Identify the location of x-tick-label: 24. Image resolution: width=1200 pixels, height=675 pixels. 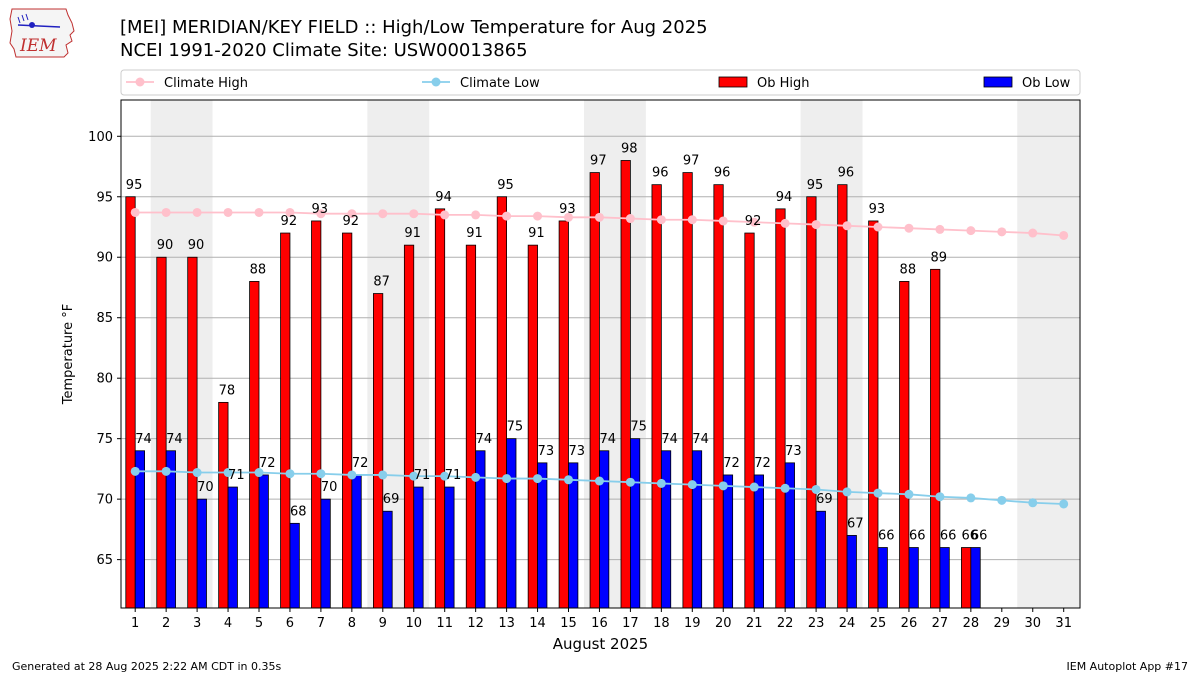
(847, 623).